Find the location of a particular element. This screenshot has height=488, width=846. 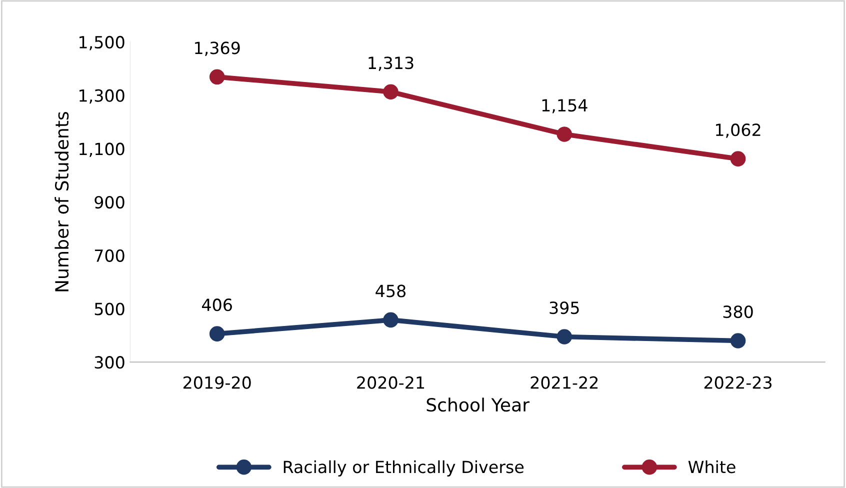

data-label: 458 is located at coordinates (391, 291).